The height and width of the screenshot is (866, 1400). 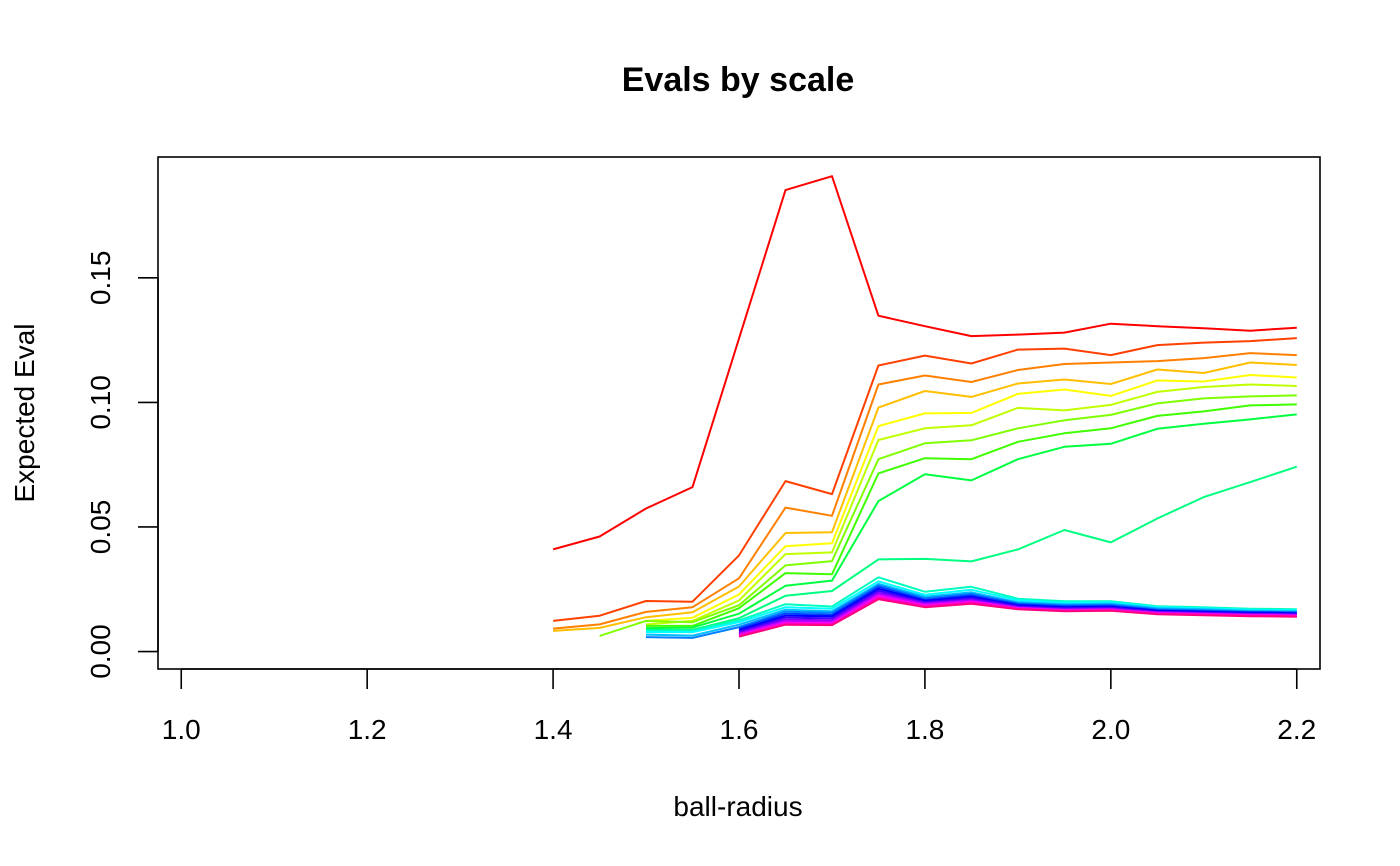 I want to click on x-tick-label: 1.2, so click(x=367, y=729).